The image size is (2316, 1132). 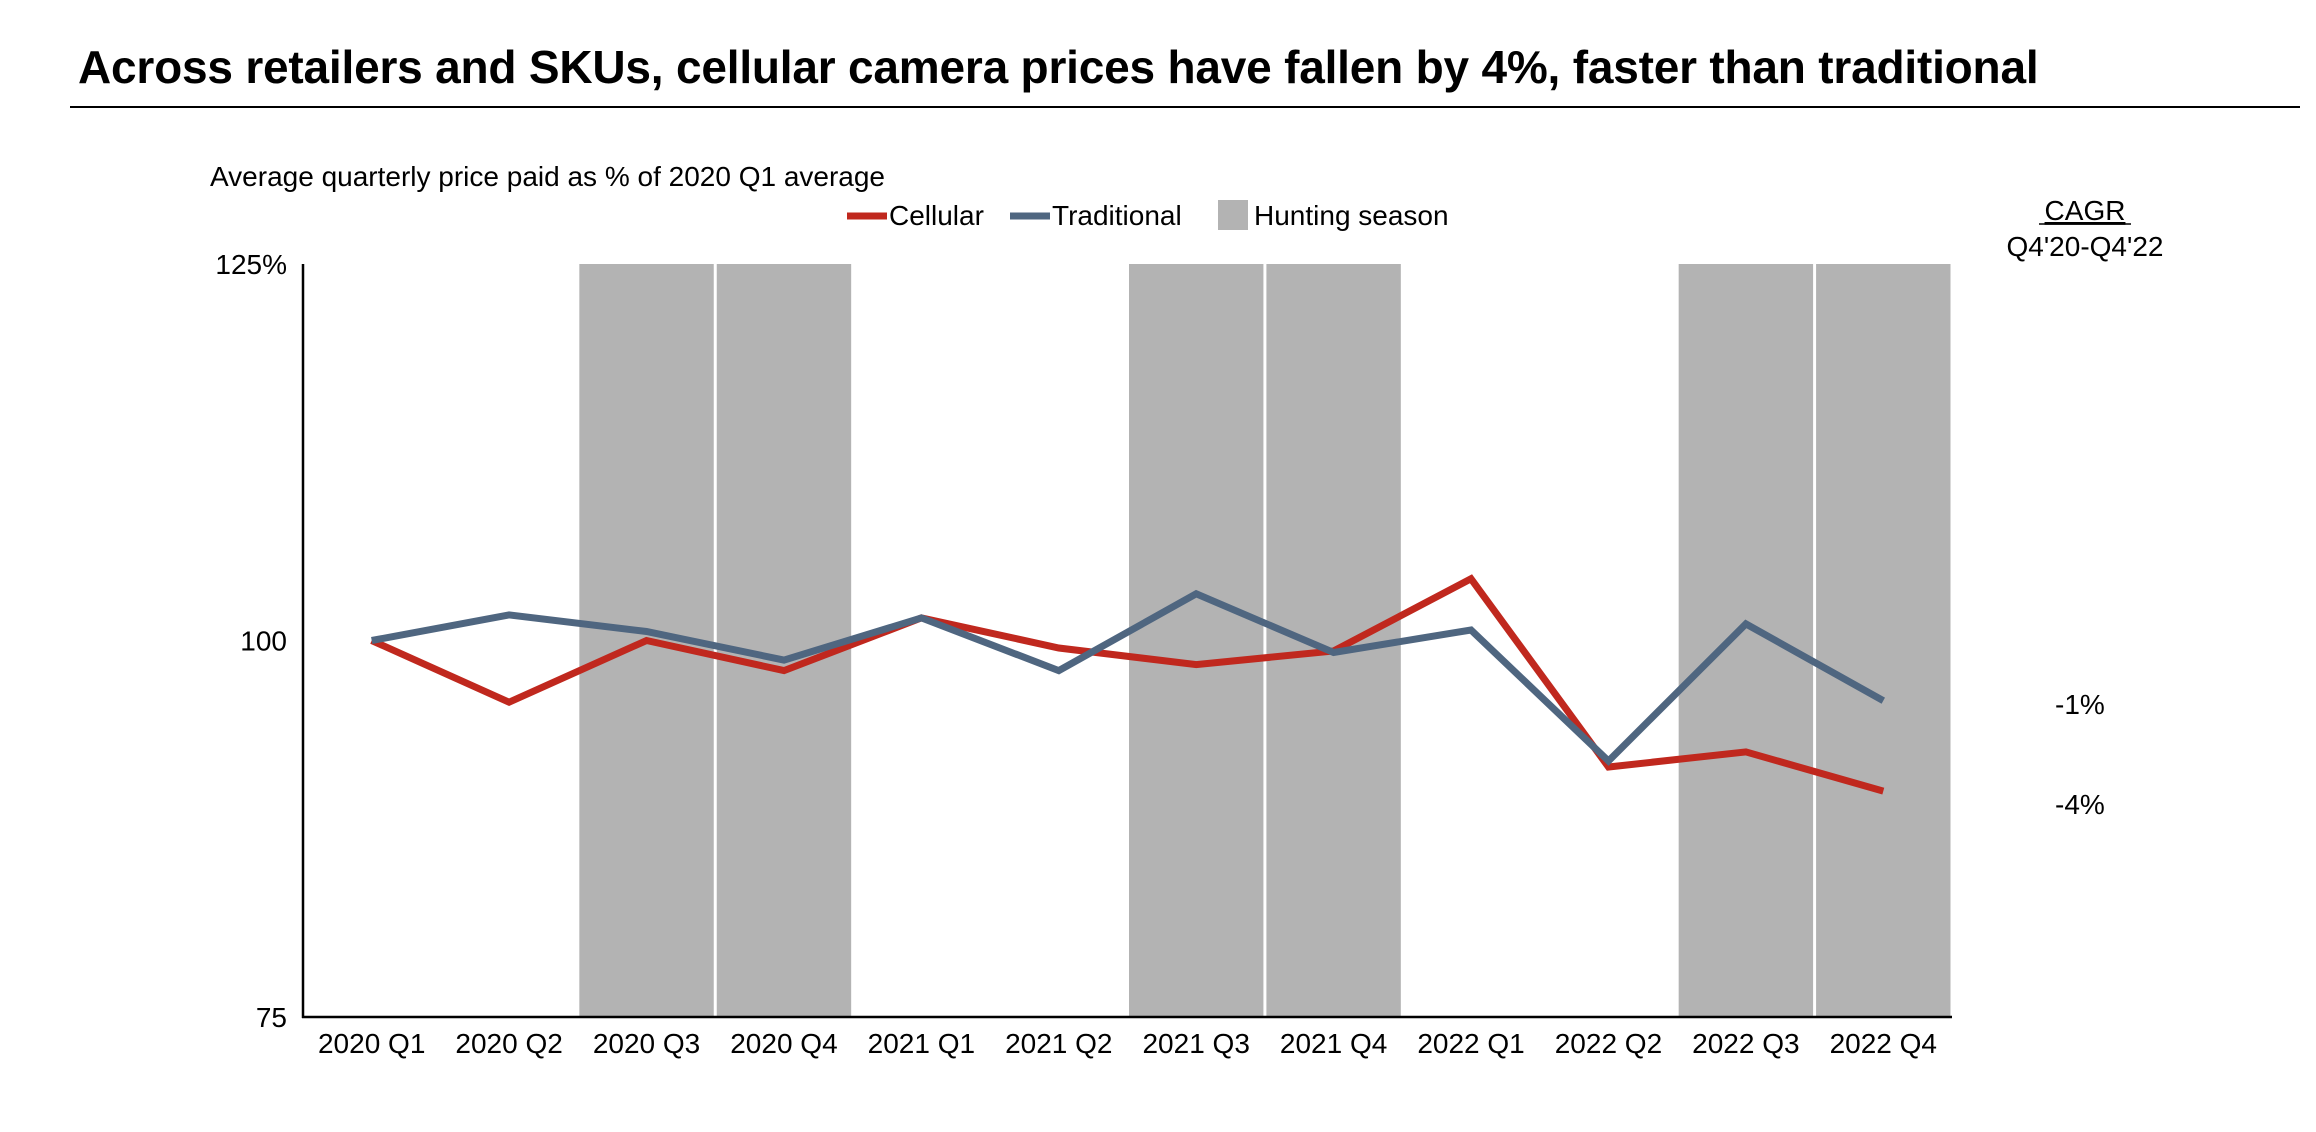 What do you see at coordinates (371, 1043) in the screenshot?
I see `x-tick-label: 2020 Q1` at bounding box center [371, 1043].